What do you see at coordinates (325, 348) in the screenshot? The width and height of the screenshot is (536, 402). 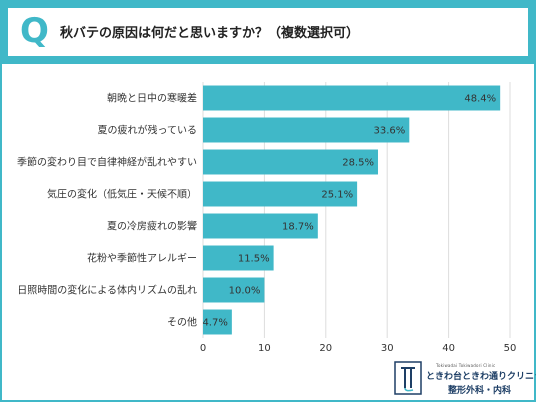 I see `x-tick-label: 20` at bounding box center [325, 348].